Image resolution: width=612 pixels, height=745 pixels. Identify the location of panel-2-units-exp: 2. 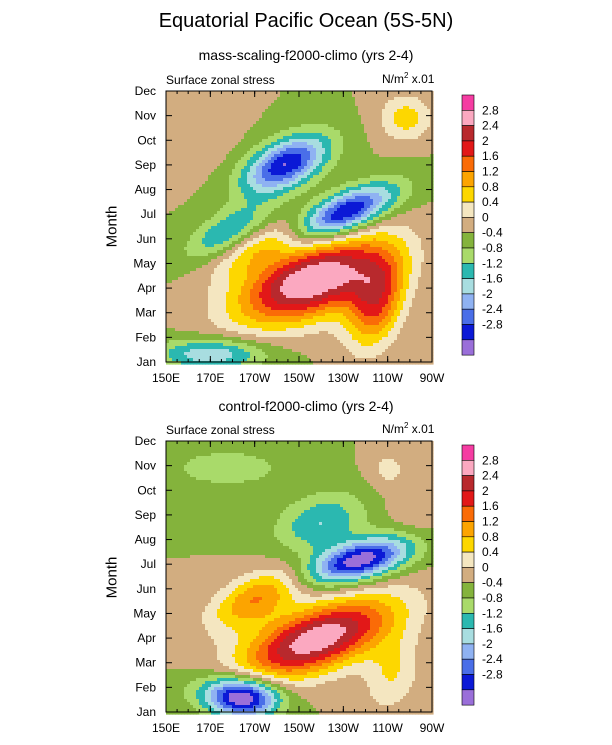
(406, 425).